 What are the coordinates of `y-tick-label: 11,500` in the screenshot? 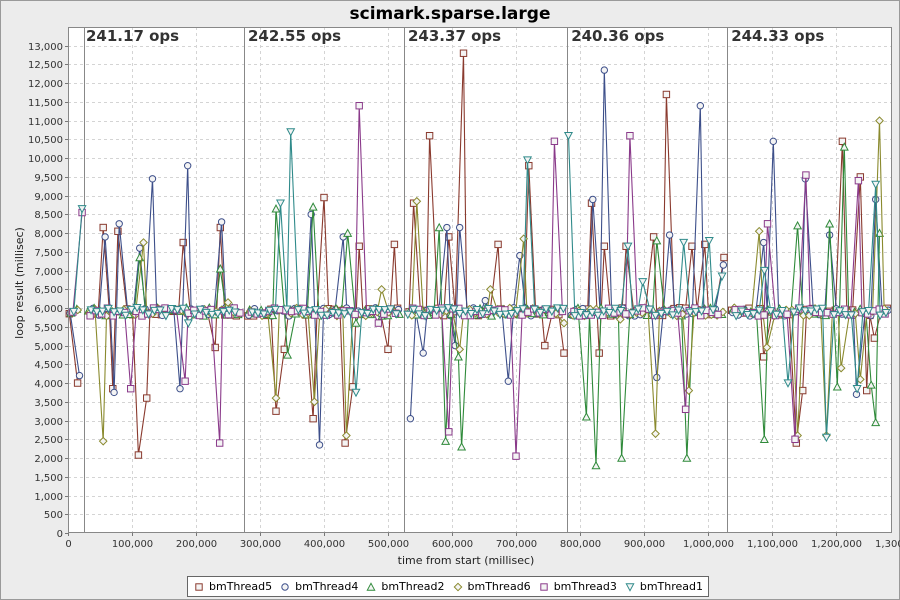 It's located at (45, 103).